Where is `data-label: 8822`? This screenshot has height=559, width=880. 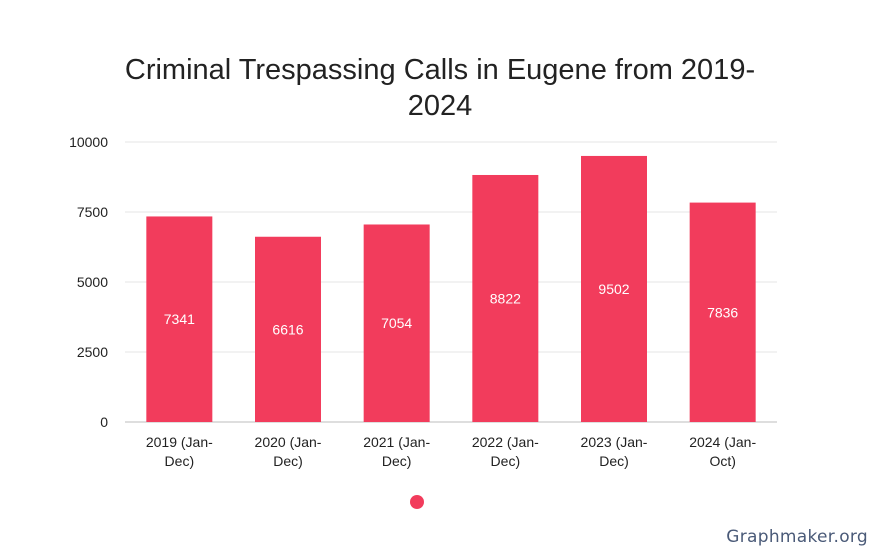 data-label: 8822 is located at coordinates (505, 298).